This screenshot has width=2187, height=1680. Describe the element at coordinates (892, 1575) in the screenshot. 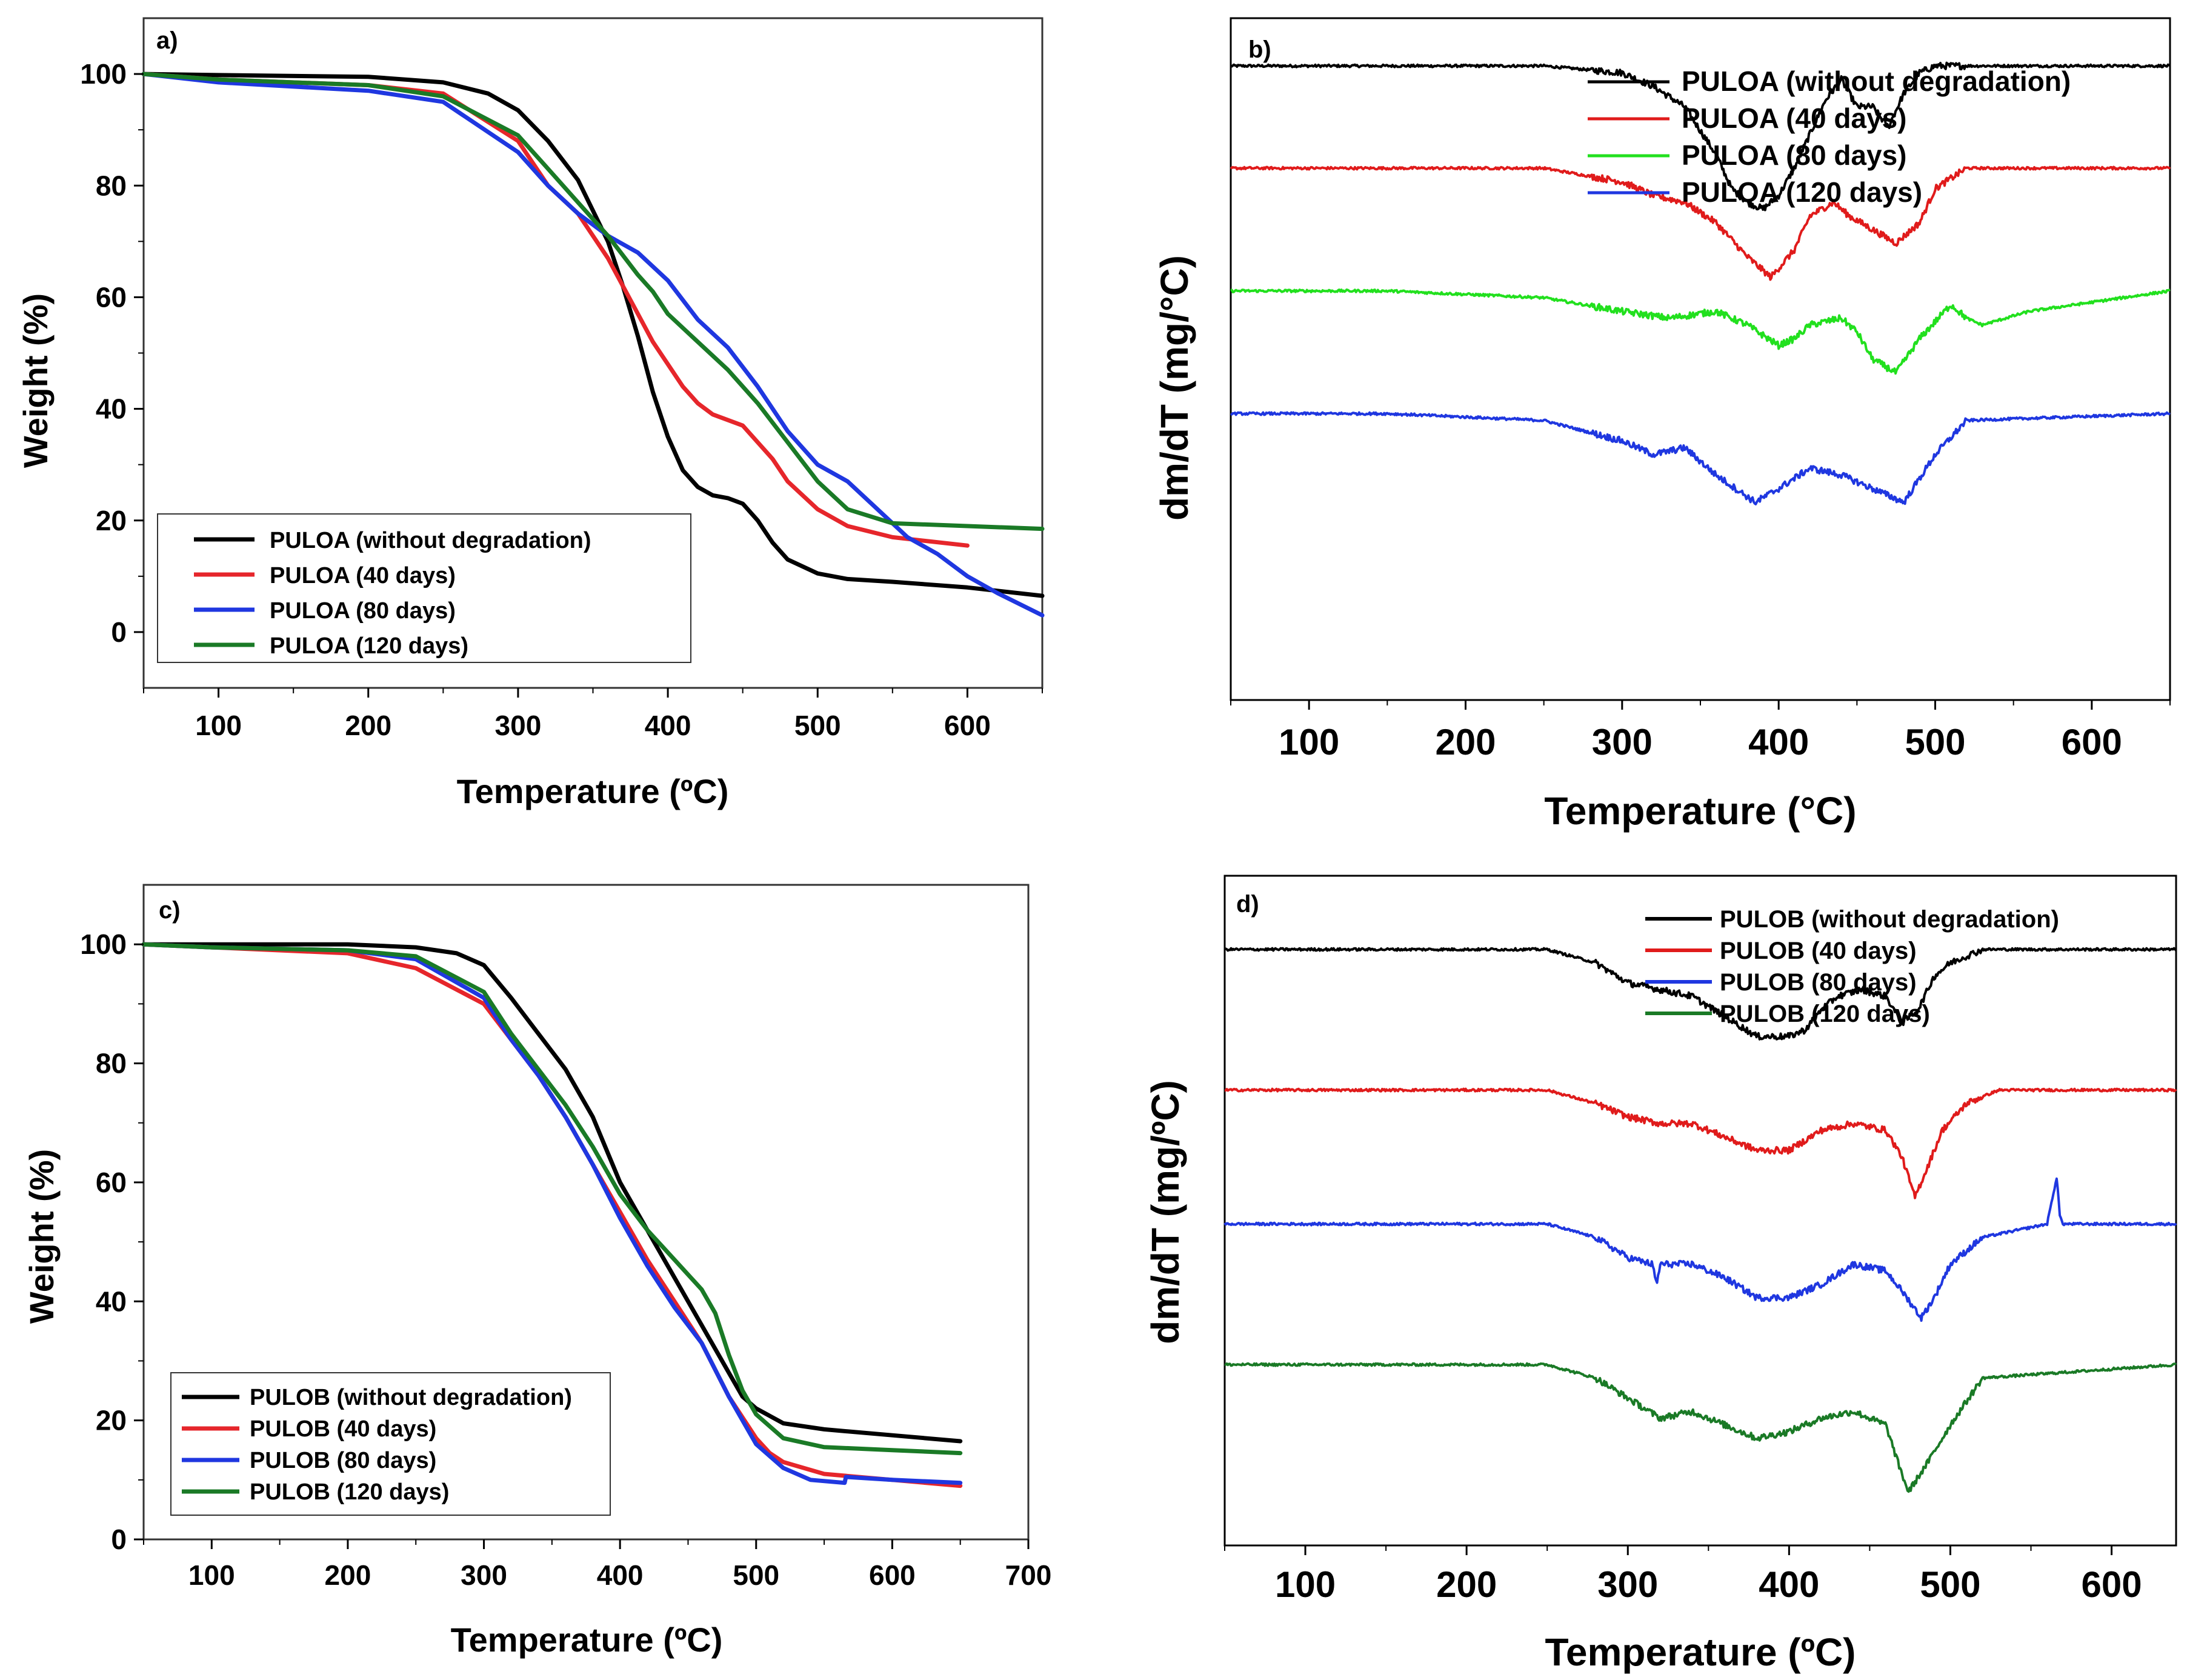

I see `panel-c-xtick-label-5: 600` at that location.